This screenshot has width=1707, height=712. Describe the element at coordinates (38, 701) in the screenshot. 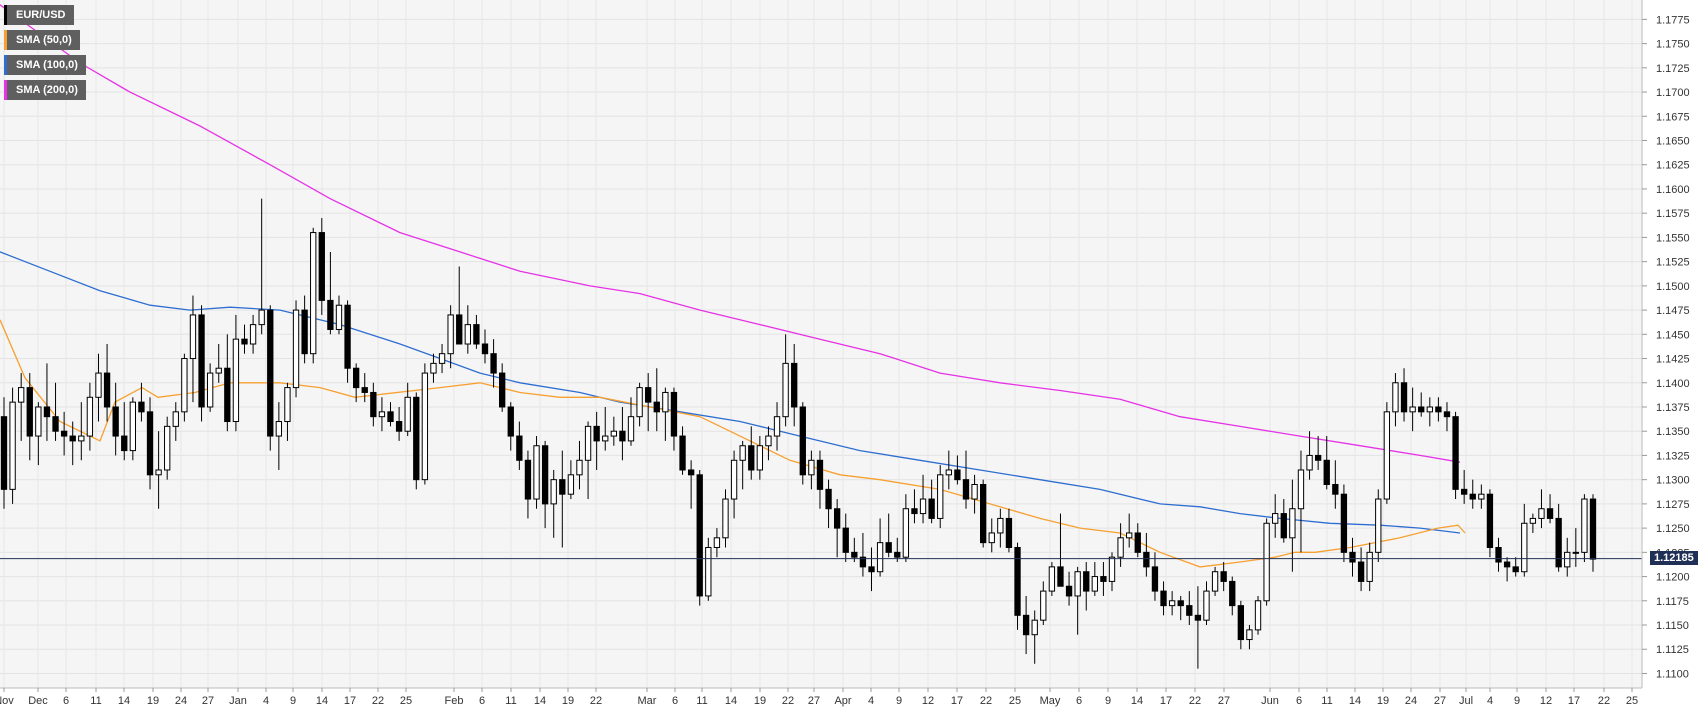

I see `x-tick-label: Dec` at that location.